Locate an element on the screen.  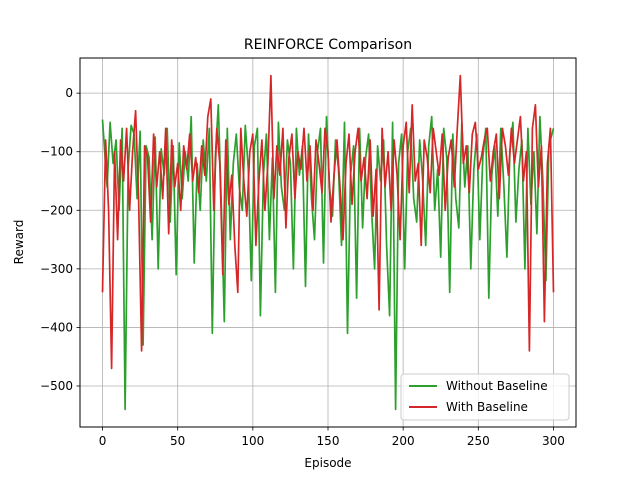
legend-box is located at coordinates (485, 397).